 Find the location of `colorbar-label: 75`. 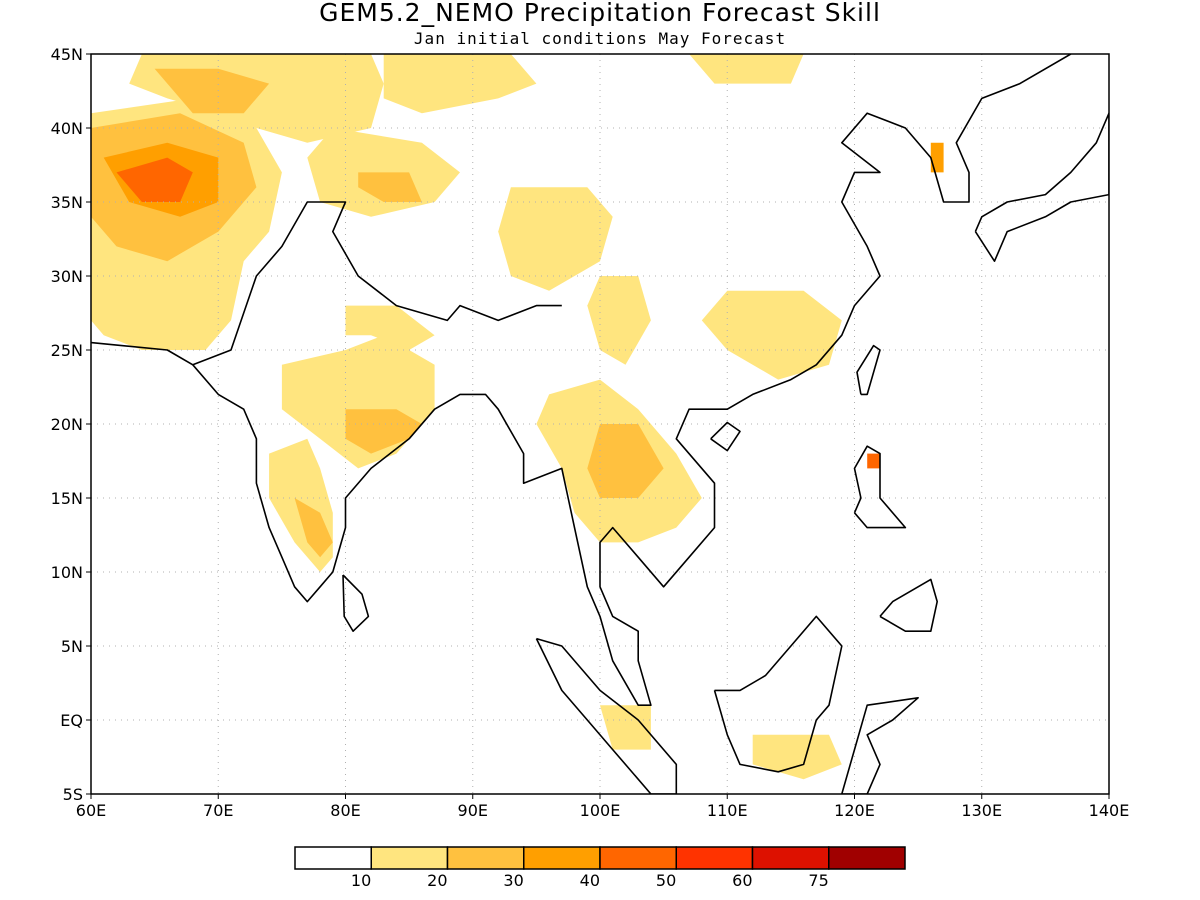

colorbar-label: 75 is located at coordinates (818, 880).